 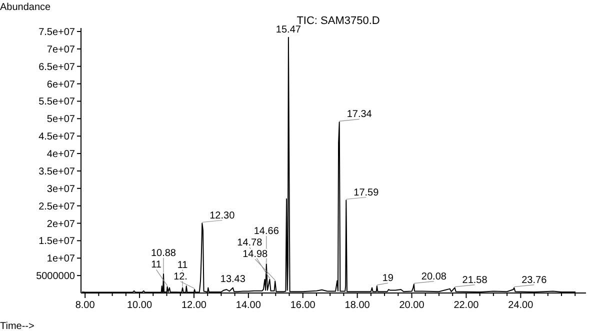 I want to click on annotation: 12.30, so click(x=223, y=216).